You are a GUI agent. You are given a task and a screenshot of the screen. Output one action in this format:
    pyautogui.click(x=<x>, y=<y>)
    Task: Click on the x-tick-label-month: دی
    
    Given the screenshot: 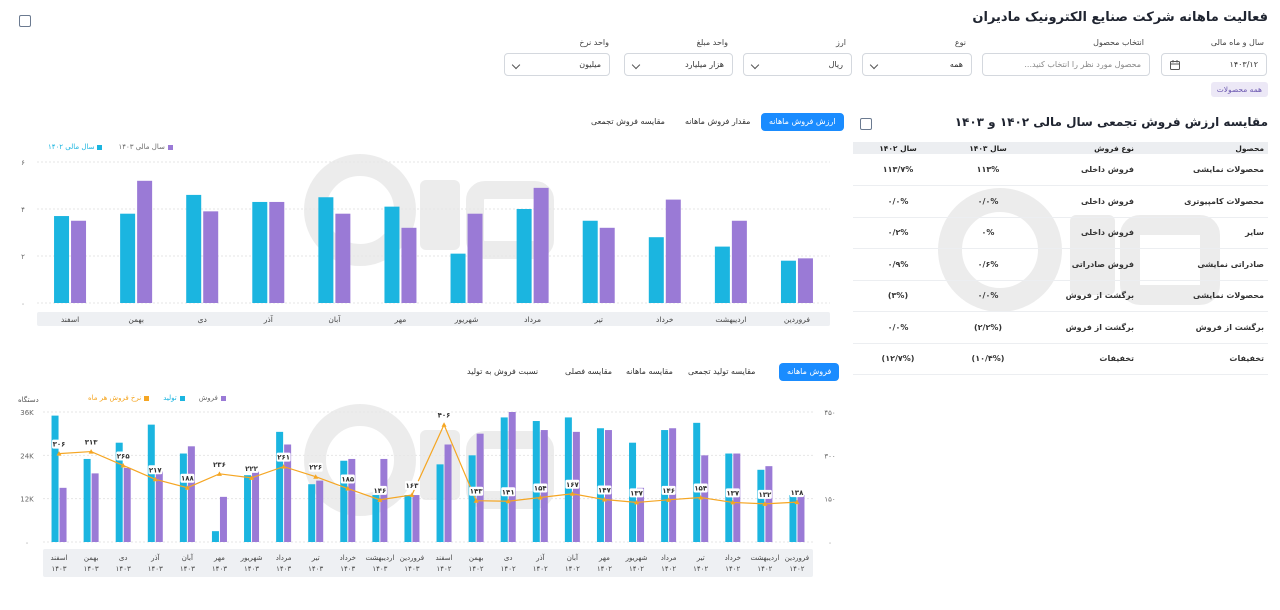 What is the action you would take?
    pyautogui.click(x=123, y=558)
    